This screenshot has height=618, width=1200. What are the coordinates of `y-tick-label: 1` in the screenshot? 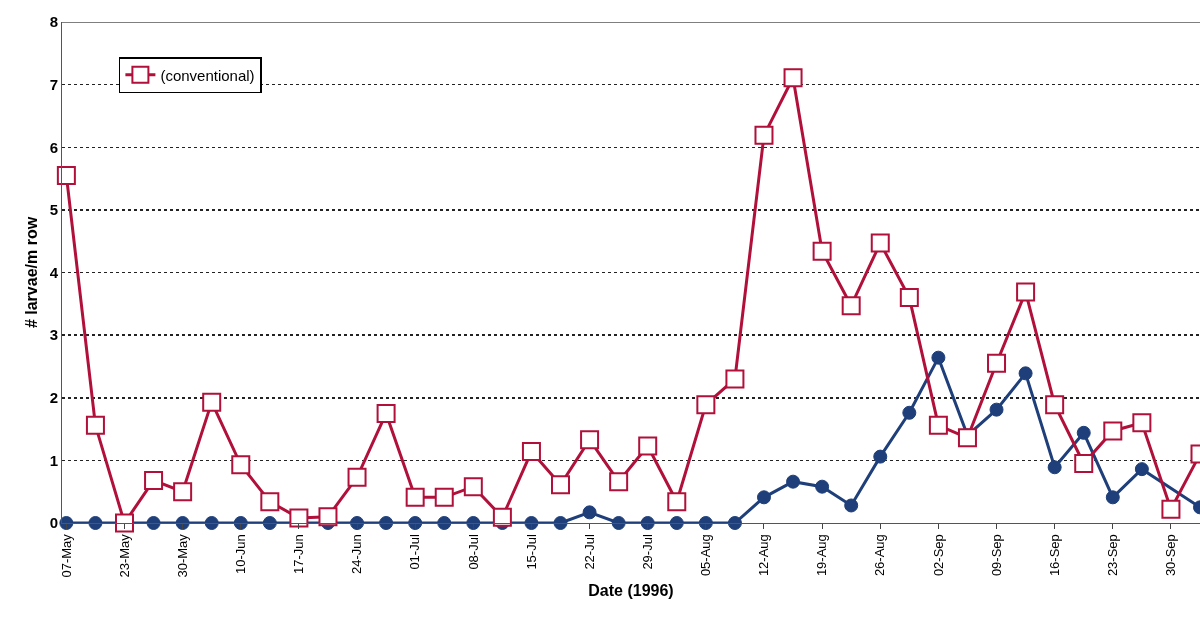 It's located at (53, 460).